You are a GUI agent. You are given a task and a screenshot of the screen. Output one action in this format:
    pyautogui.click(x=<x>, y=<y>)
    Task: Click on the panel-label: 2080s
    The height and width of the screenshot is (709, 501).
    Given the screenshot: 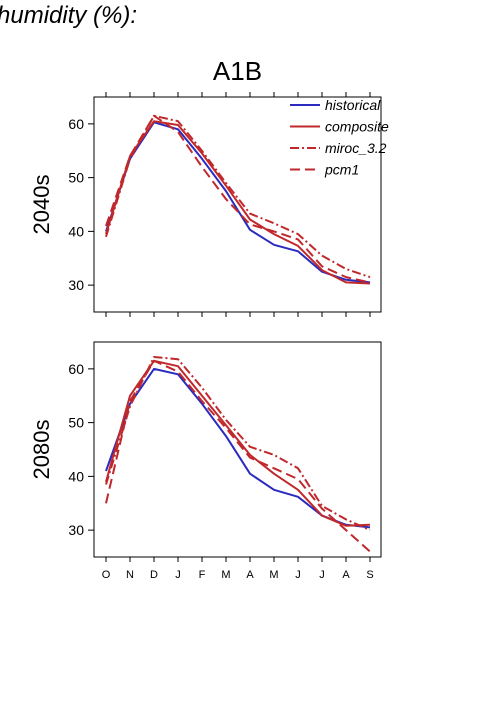 What is the action you would take?
    pyautogui.click(x=41, y=450)
    